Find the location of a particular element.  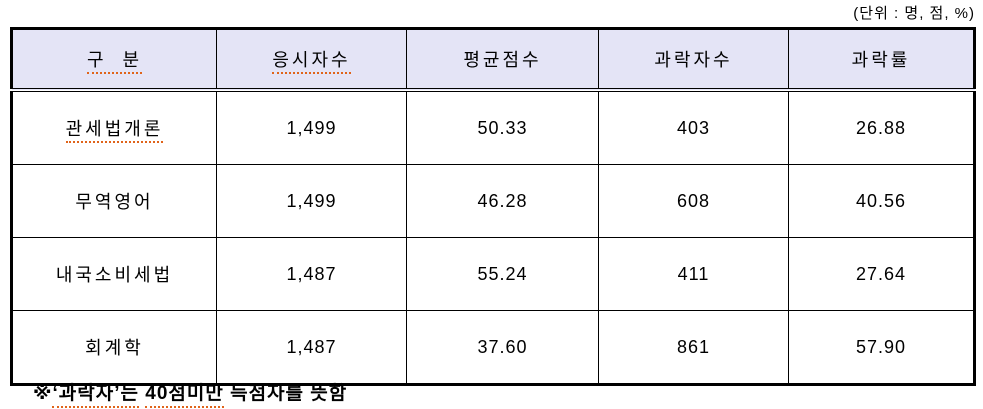

header-label-avg-score: 평균점수 is located at coordinates (502, 60).